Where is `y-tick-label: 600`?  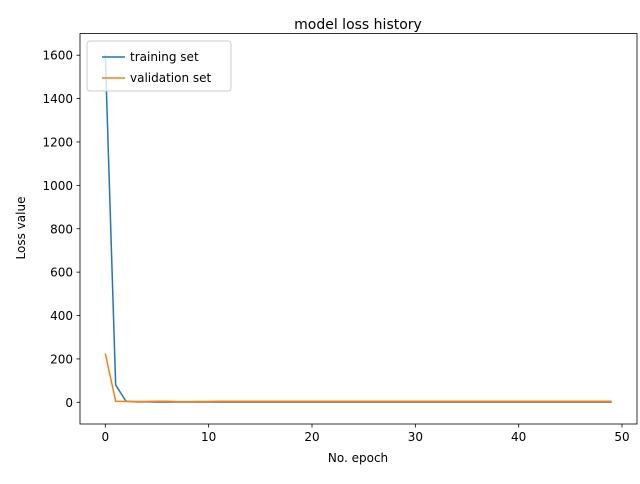
y-tick-label: 600 is located at coordinates (61, 273).